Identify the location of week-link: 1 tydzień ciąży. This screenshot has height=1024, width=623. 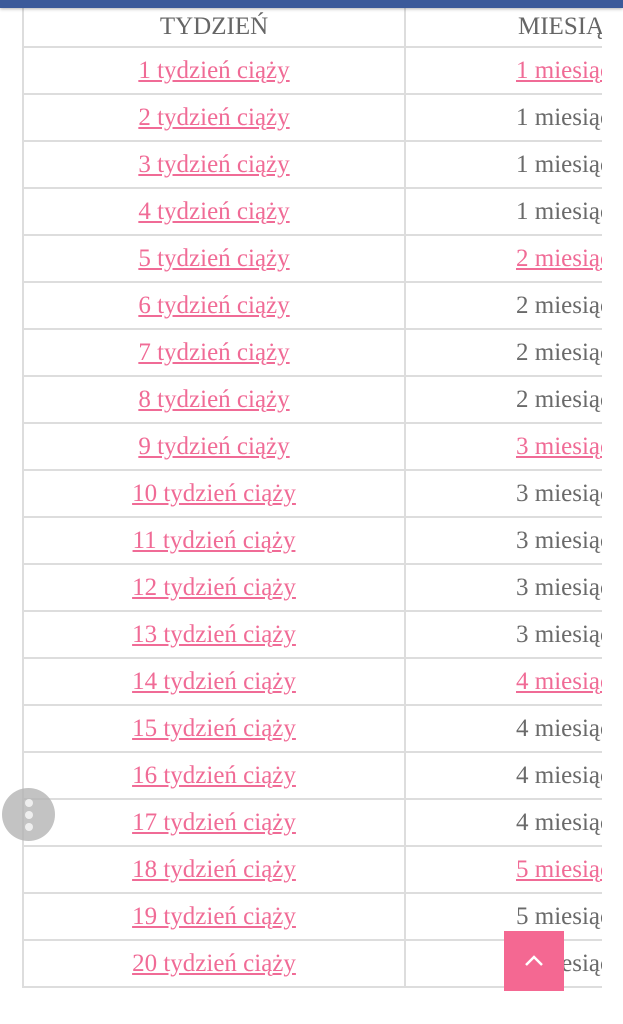
(214, 70).